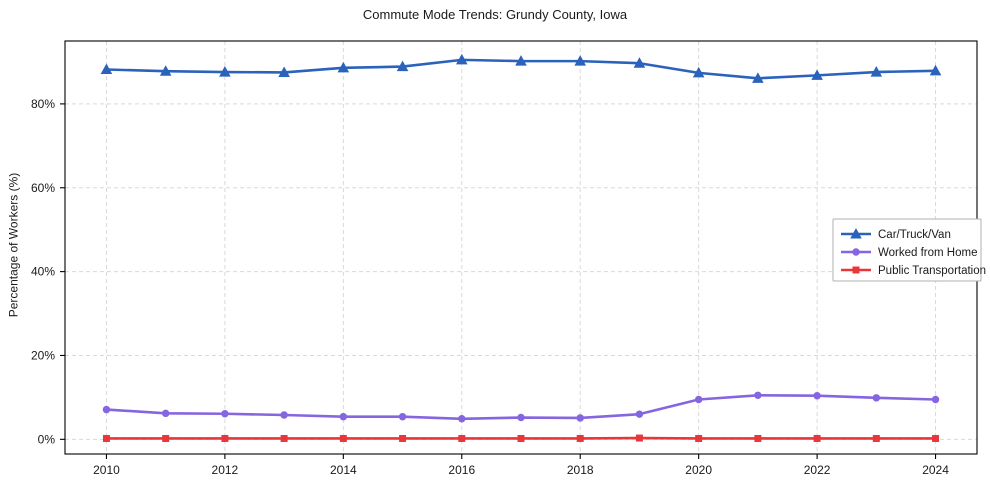  Describe the element at coordinates (932, 271) in the screenshot. I see `legend-label: Public Transportation` at that location.